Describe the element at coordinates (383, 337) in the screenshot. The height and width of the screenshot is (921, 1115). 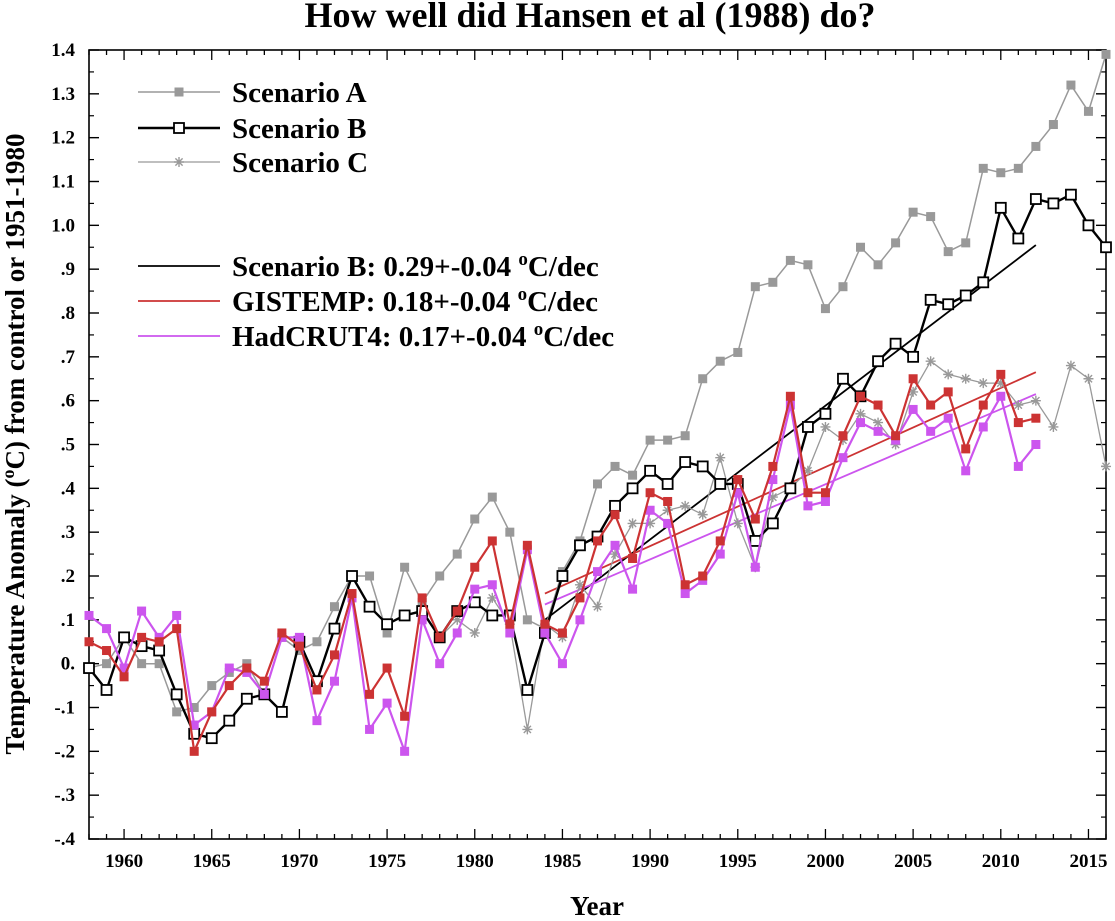
I see `legend-trend-value: HadCRUT4: 0.17+-0.04` at that location.